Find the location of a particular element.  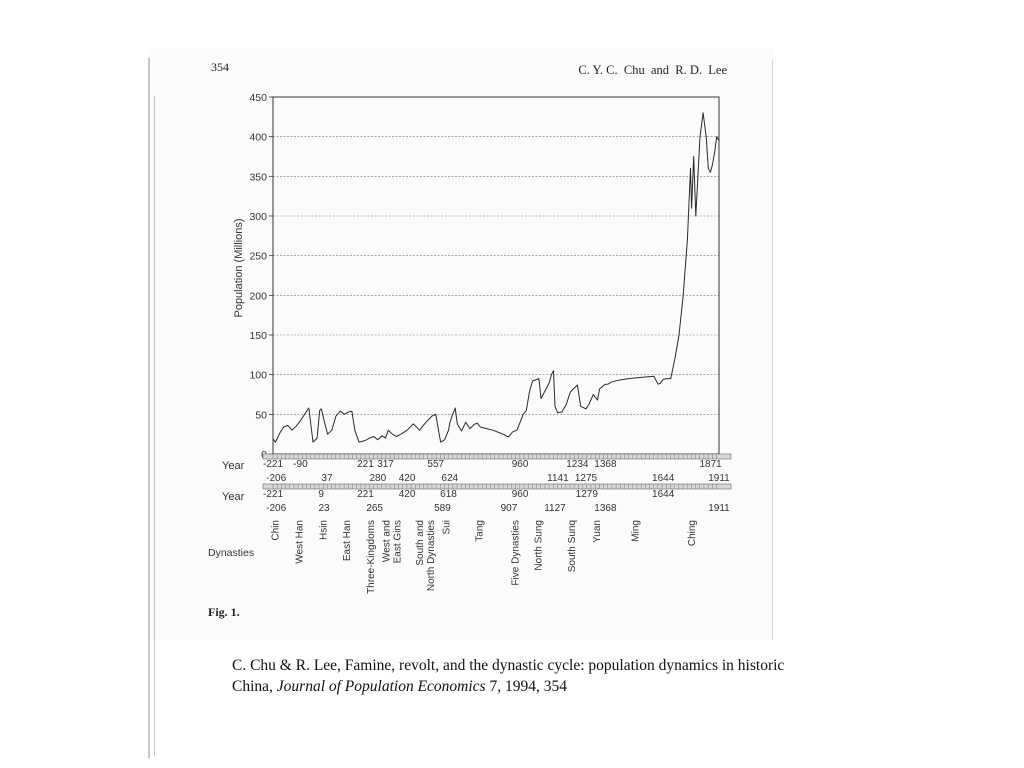

y-tick-label: 300 is located at coordinates (258, 217).